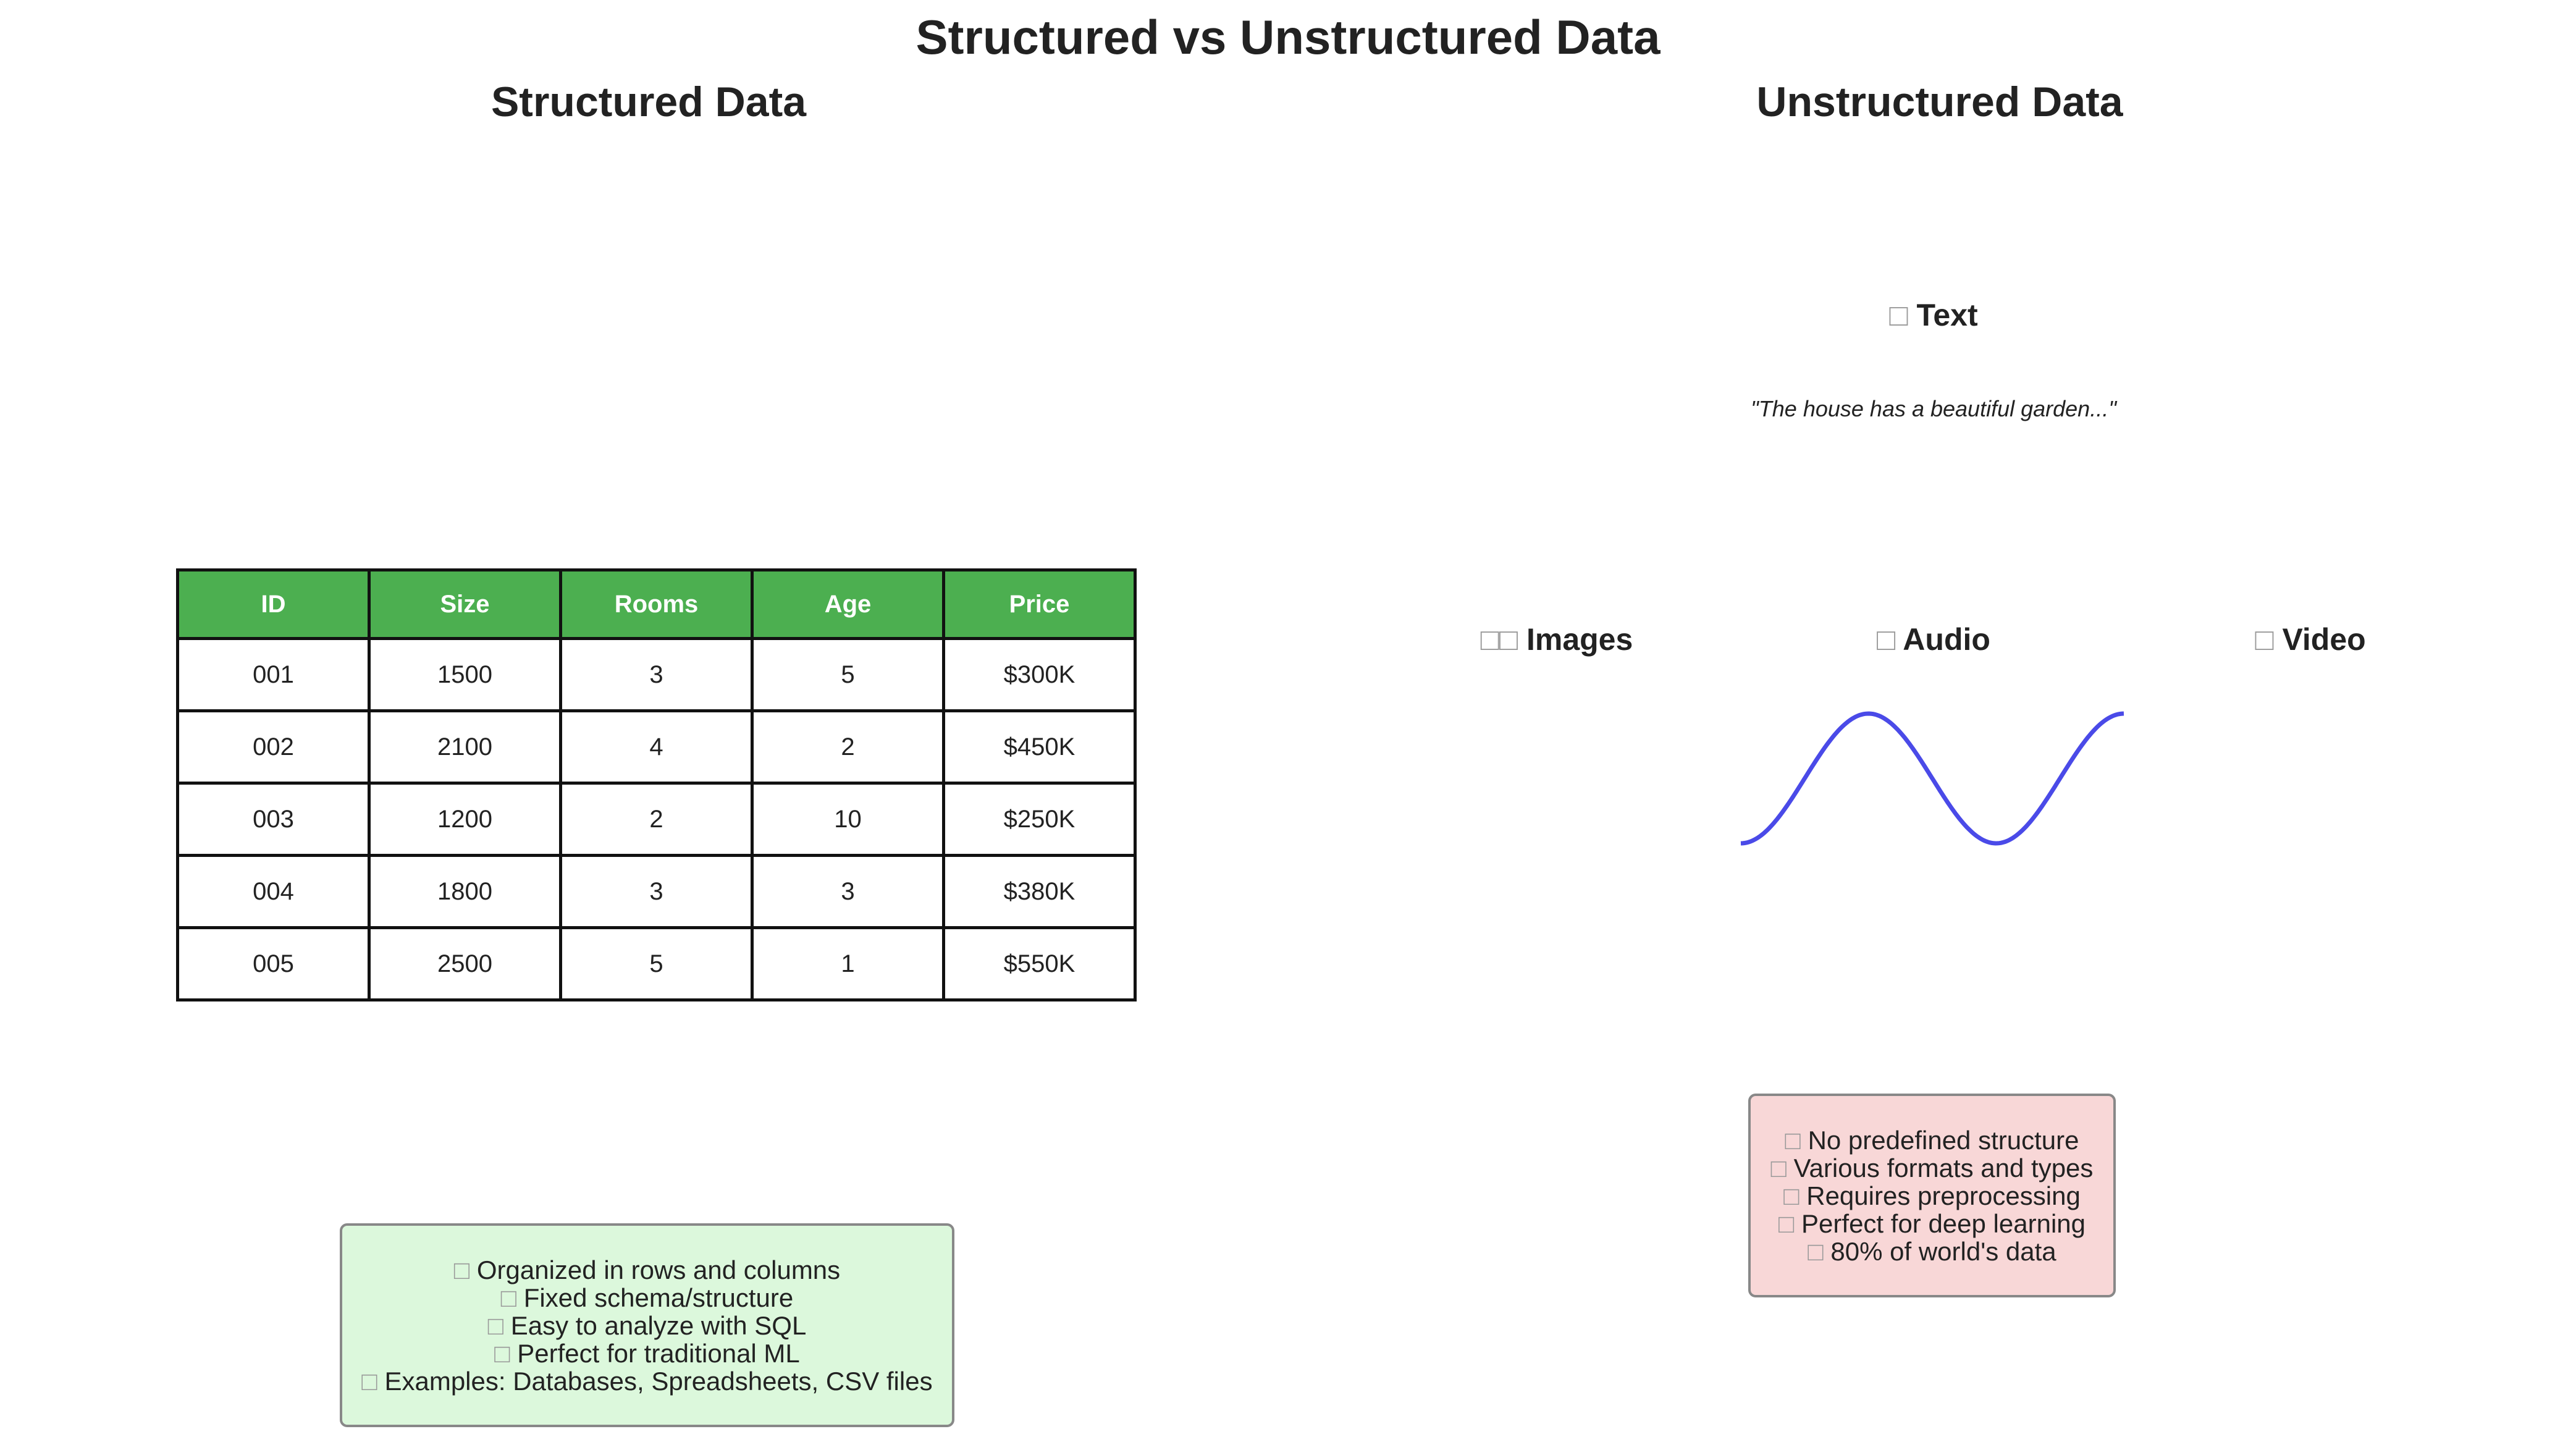 The height and width of the screenshot is (1442, 2576). I want to click on video-label: □ Video, so click(2310, 639).